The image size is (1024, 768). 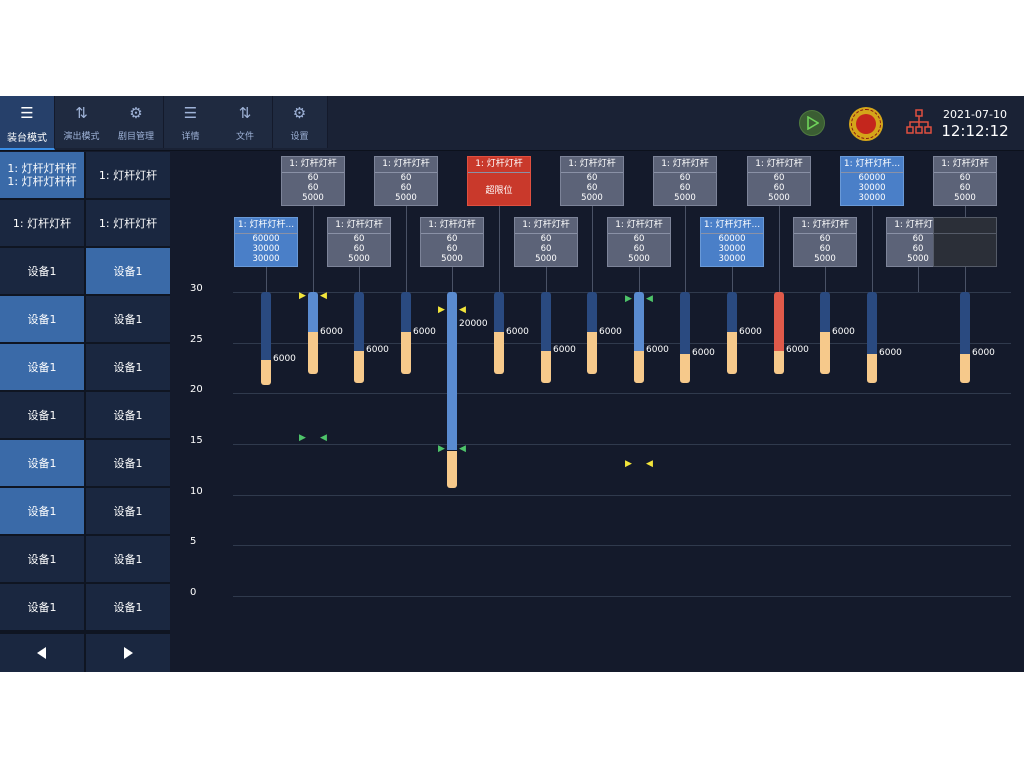 What do you see at coordinates (300, 122) in the screenshot?
I see `toolbar-tab: ⚙ 设置` at bounding box center [300, 122].